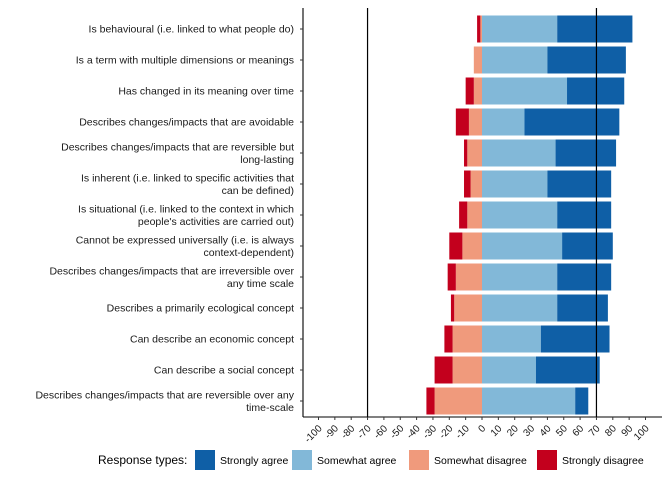 The width and height of the screenshot is (672, 480). I want to click on x-tick-label: 40, so click(546, 431).